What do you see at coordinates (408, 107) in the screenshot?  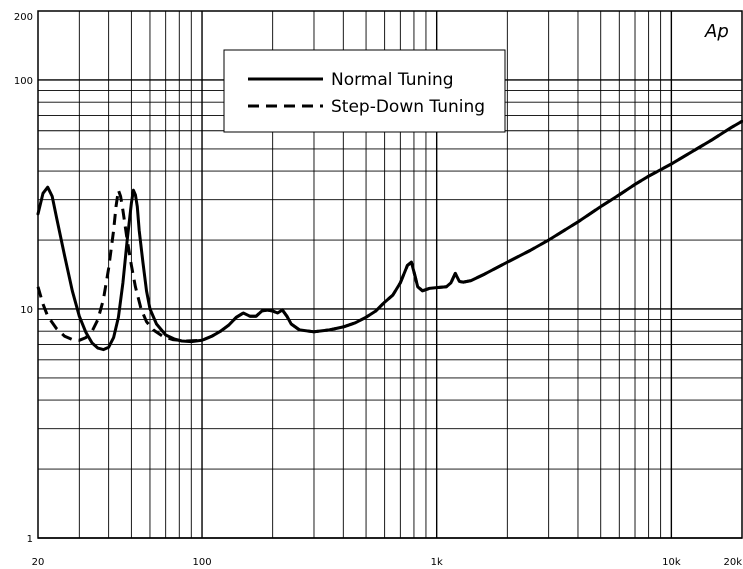 I see `legend-label-stepdown: Step-Down Tuning` at bounding box center [408, 107].